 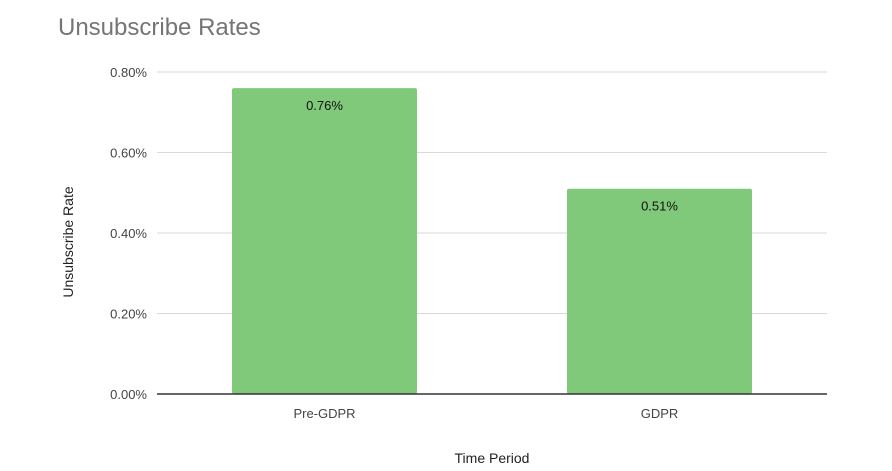 What do you see at coordinates (128, 153) in the screenshot?
I see `y-tick-label: 0.60%` at bounding box center [128, 153].